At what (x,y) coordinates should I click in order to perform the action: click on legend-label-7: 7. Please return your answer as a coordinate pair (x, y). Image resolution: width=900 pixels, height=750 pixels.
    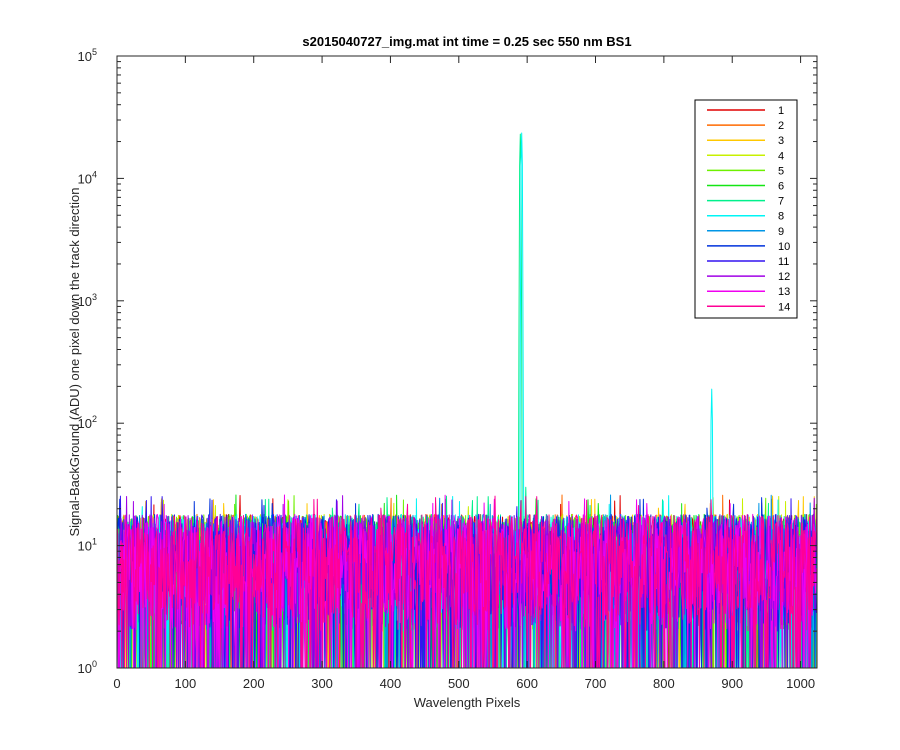
    Looking at the image, I should click on (781, 202).